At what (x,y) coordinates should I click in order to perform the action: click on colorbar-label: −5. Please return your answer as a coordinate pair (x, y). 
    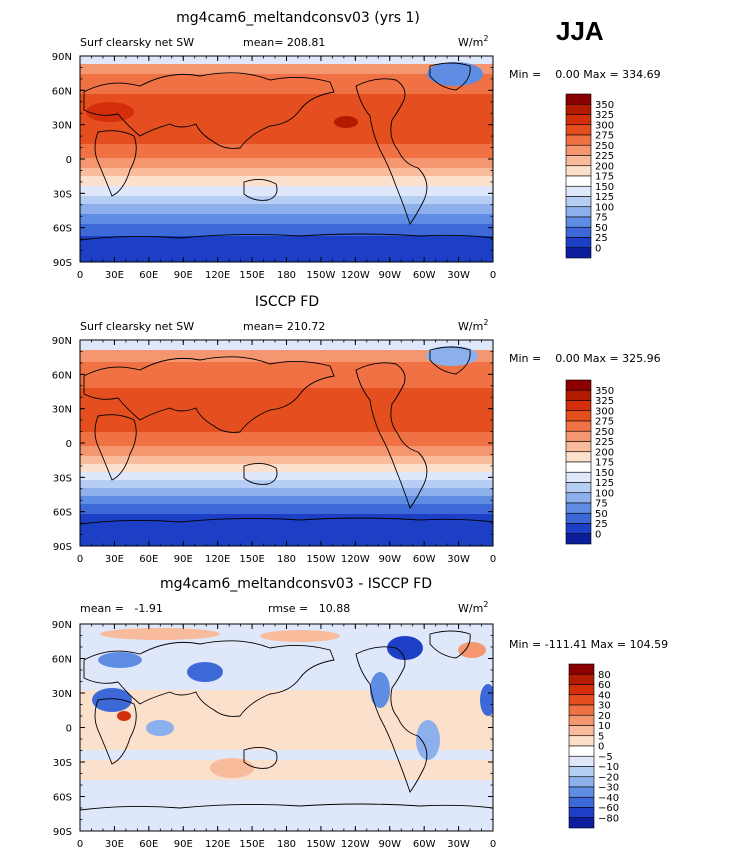
    Looking at the image, I should click on (605, 757).